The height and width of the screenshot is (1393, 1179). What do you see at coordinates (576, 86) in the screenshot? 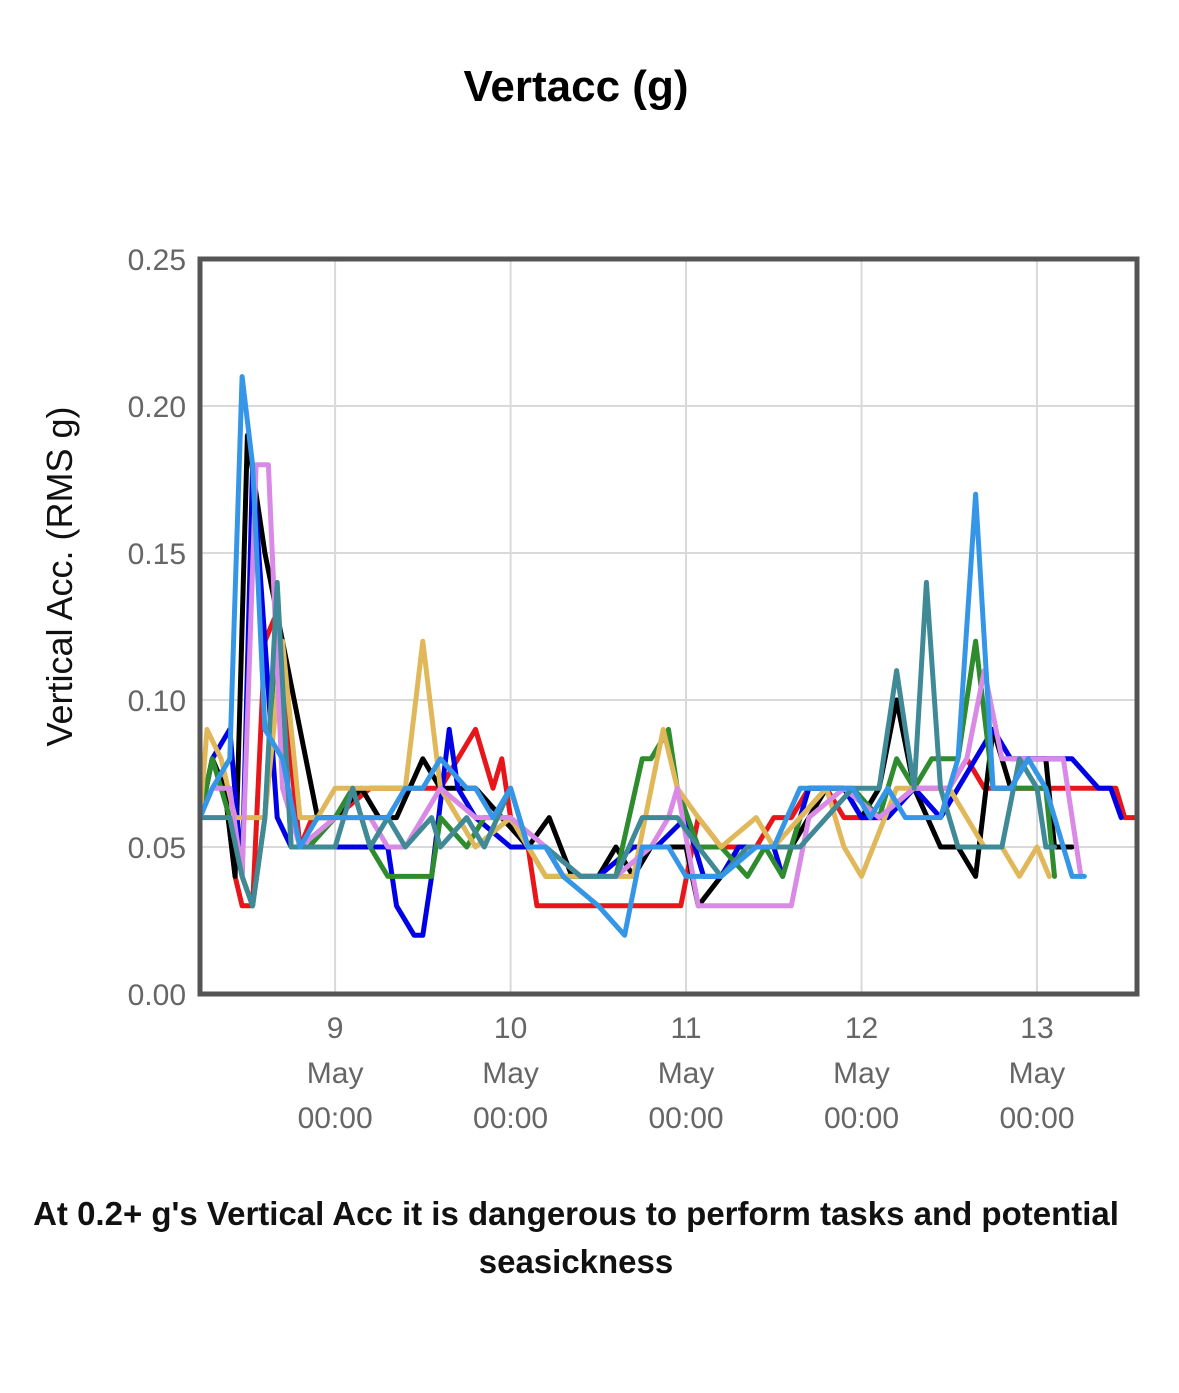
I see `chart-title: Vertacc (g)` at bounding box center [576, 86].